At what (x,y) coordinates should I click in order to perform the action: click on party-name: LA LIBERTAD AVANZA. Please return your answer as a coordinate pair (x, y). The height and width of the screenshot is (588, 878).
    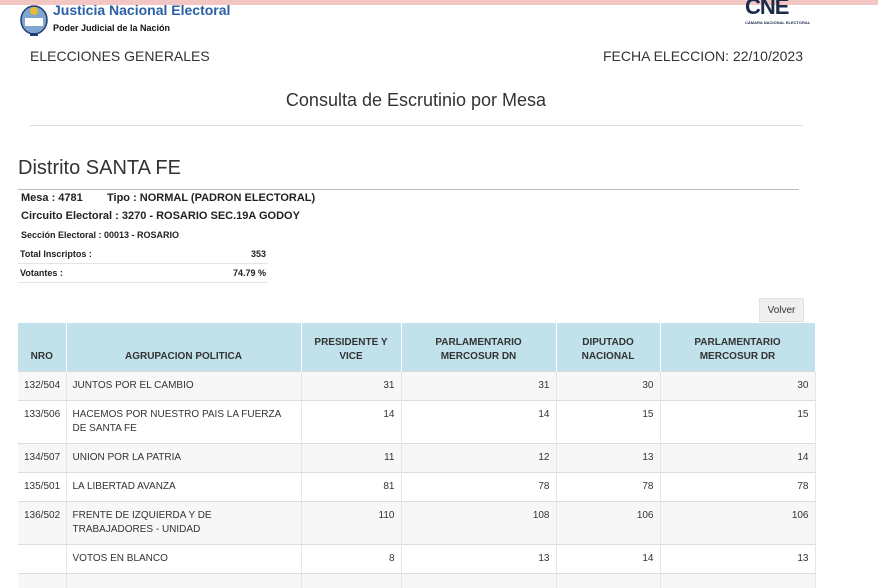
    Looking at the image, I should click on (183, 487).